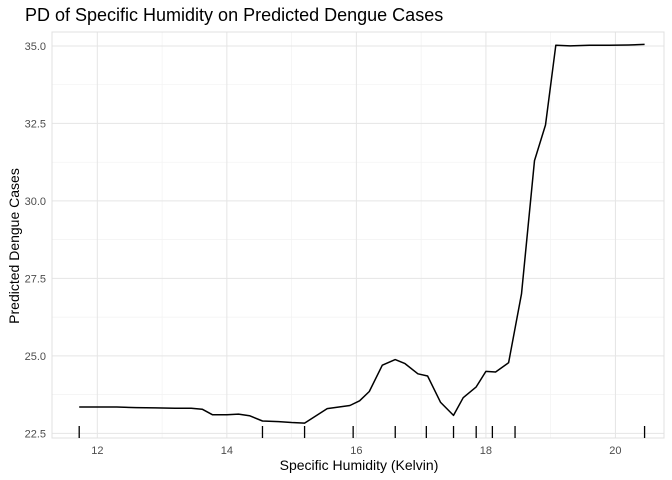 This screenshot has width=672, height=480. I want to click on y-tick-label: 32.5, so click(35, 124).